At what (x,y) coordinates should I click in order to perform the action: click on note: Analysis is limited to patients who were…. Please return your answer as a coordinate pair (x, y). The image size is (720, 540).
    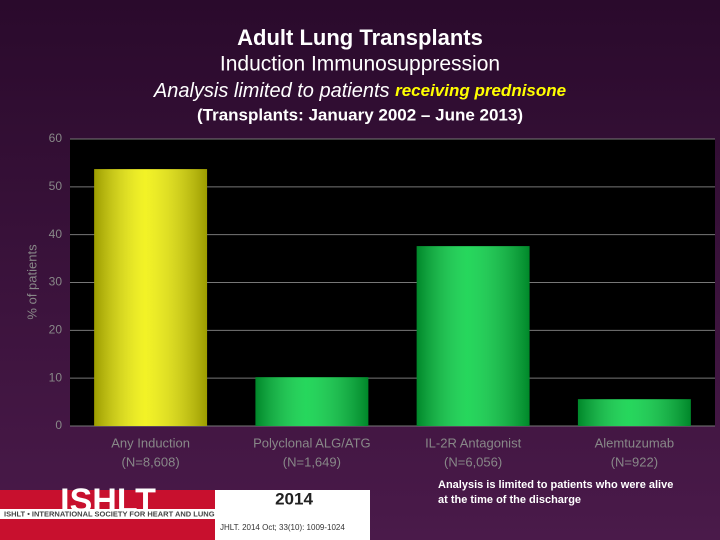
    Looking at the image, I should click on (555, 492).